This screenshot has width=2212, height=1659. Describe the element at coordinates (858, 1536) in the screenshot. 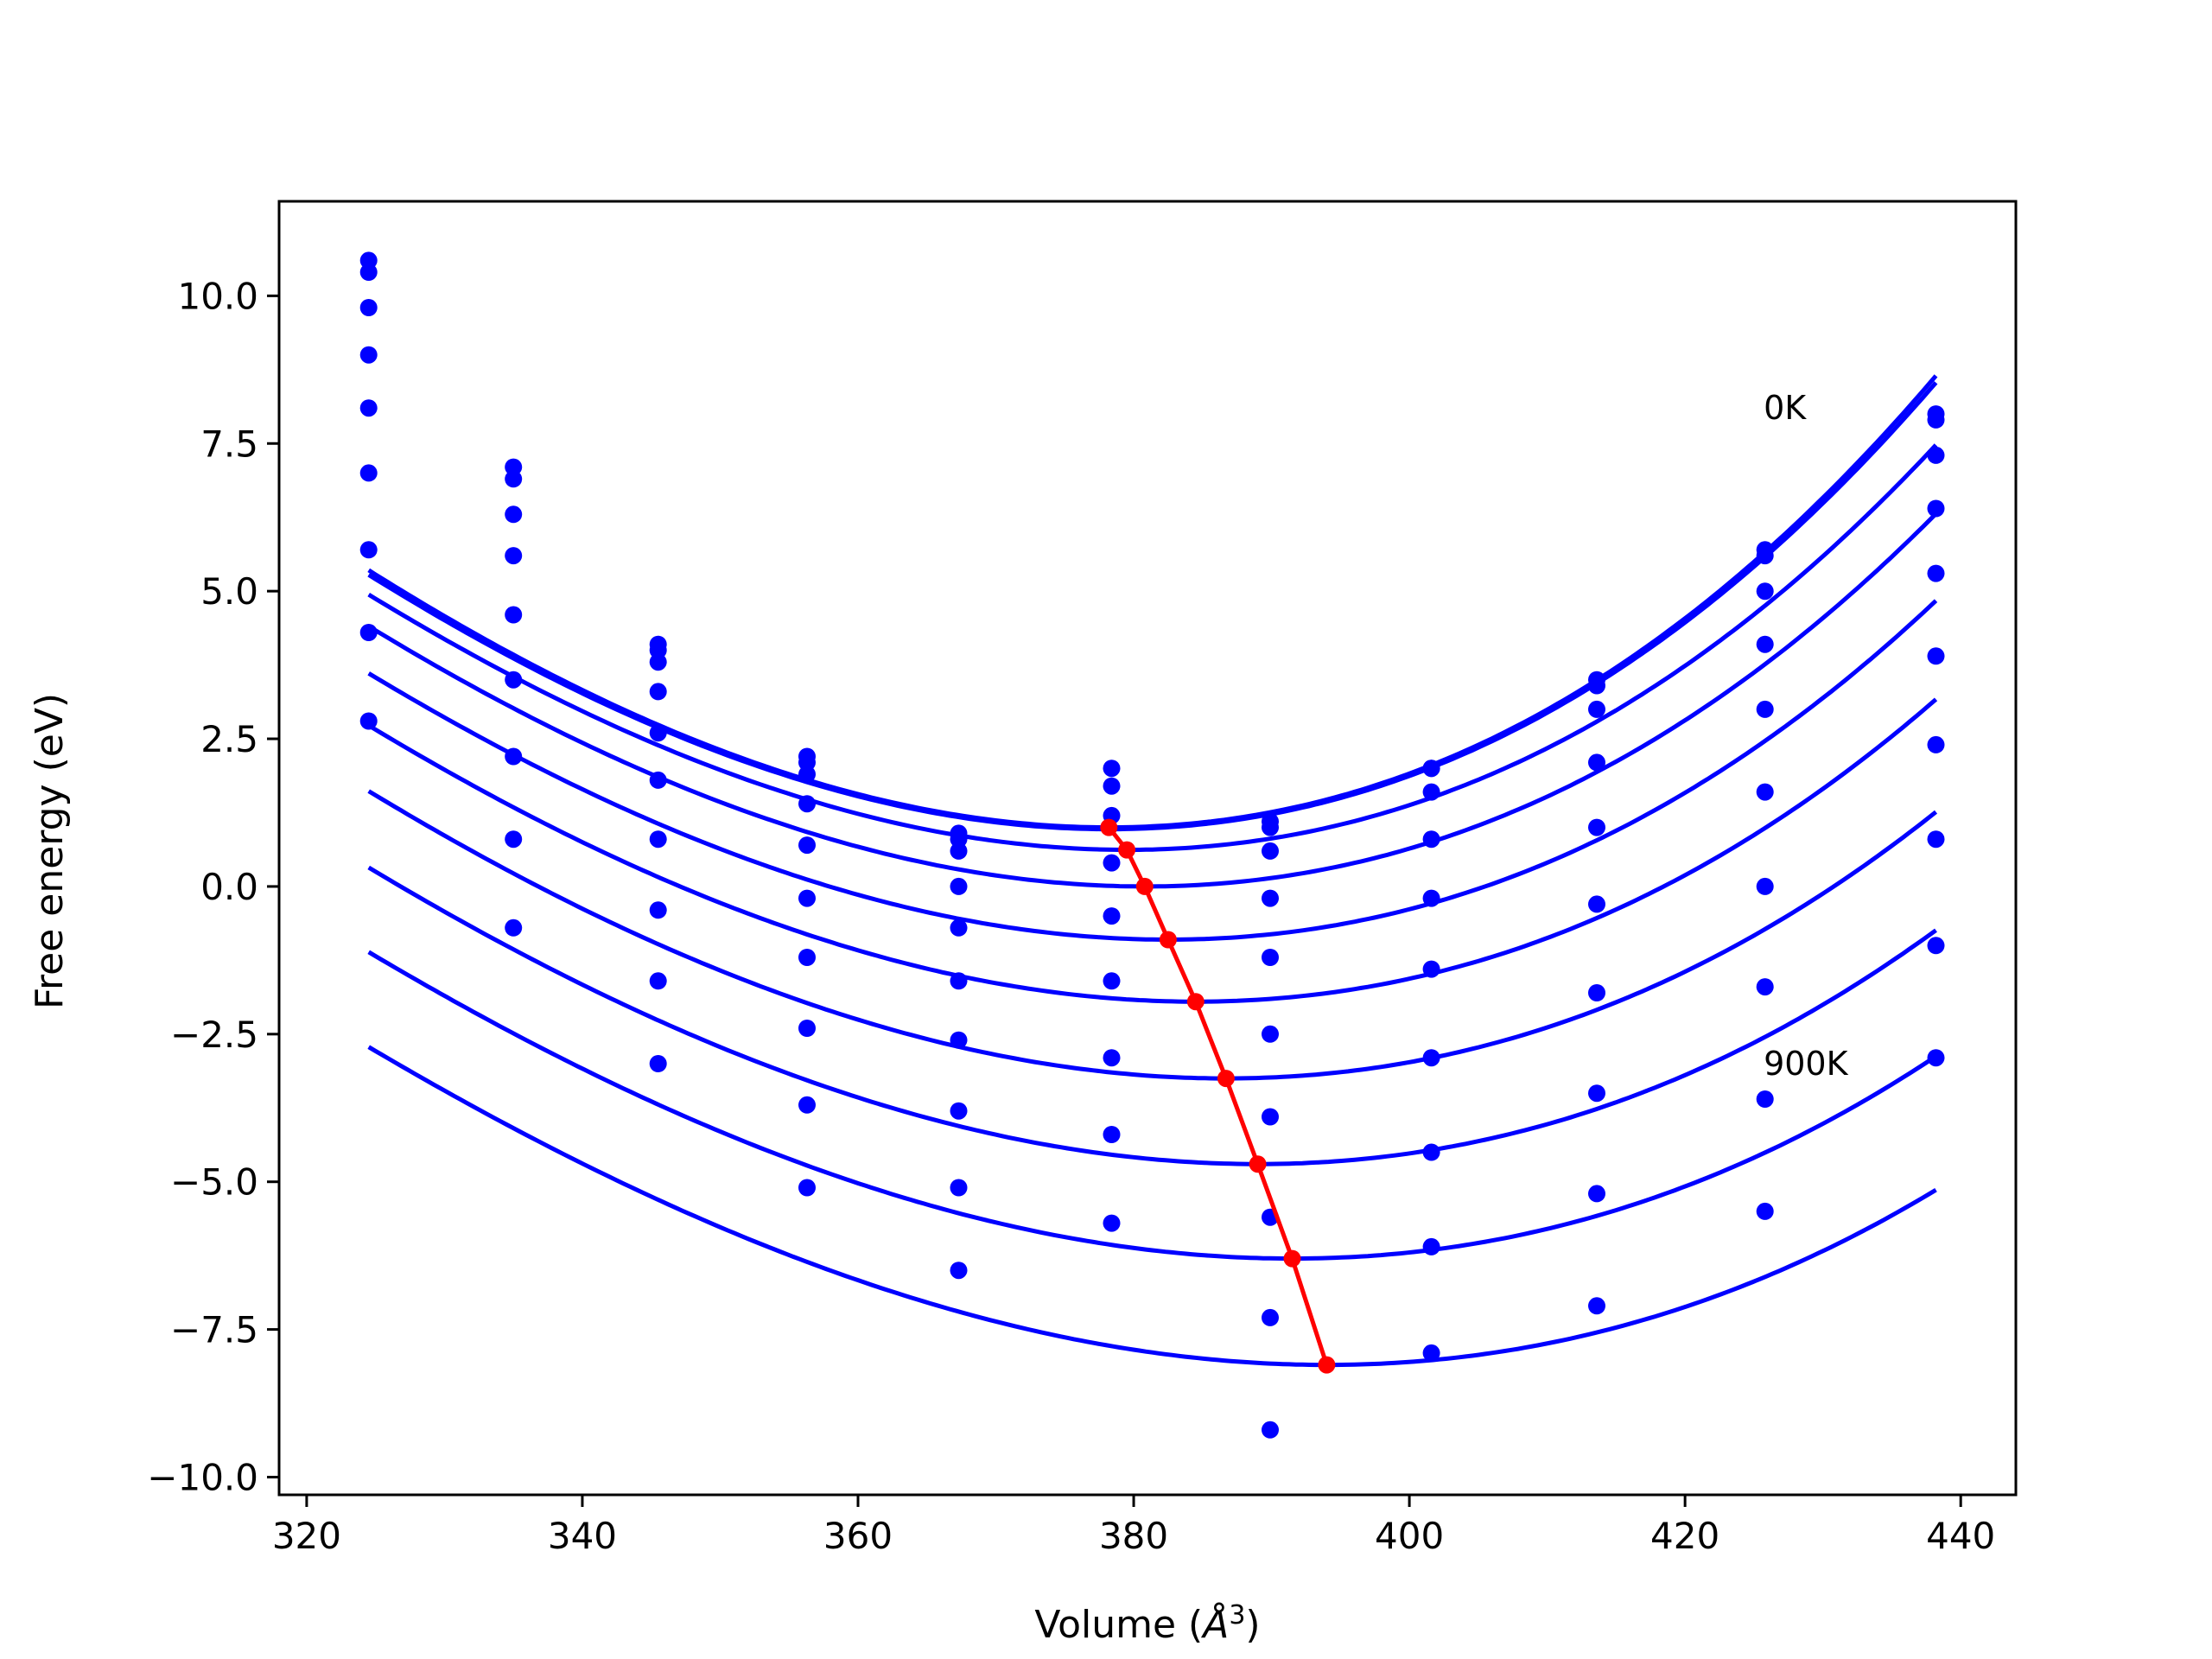

I see `x-tick-label: 360` at that location.